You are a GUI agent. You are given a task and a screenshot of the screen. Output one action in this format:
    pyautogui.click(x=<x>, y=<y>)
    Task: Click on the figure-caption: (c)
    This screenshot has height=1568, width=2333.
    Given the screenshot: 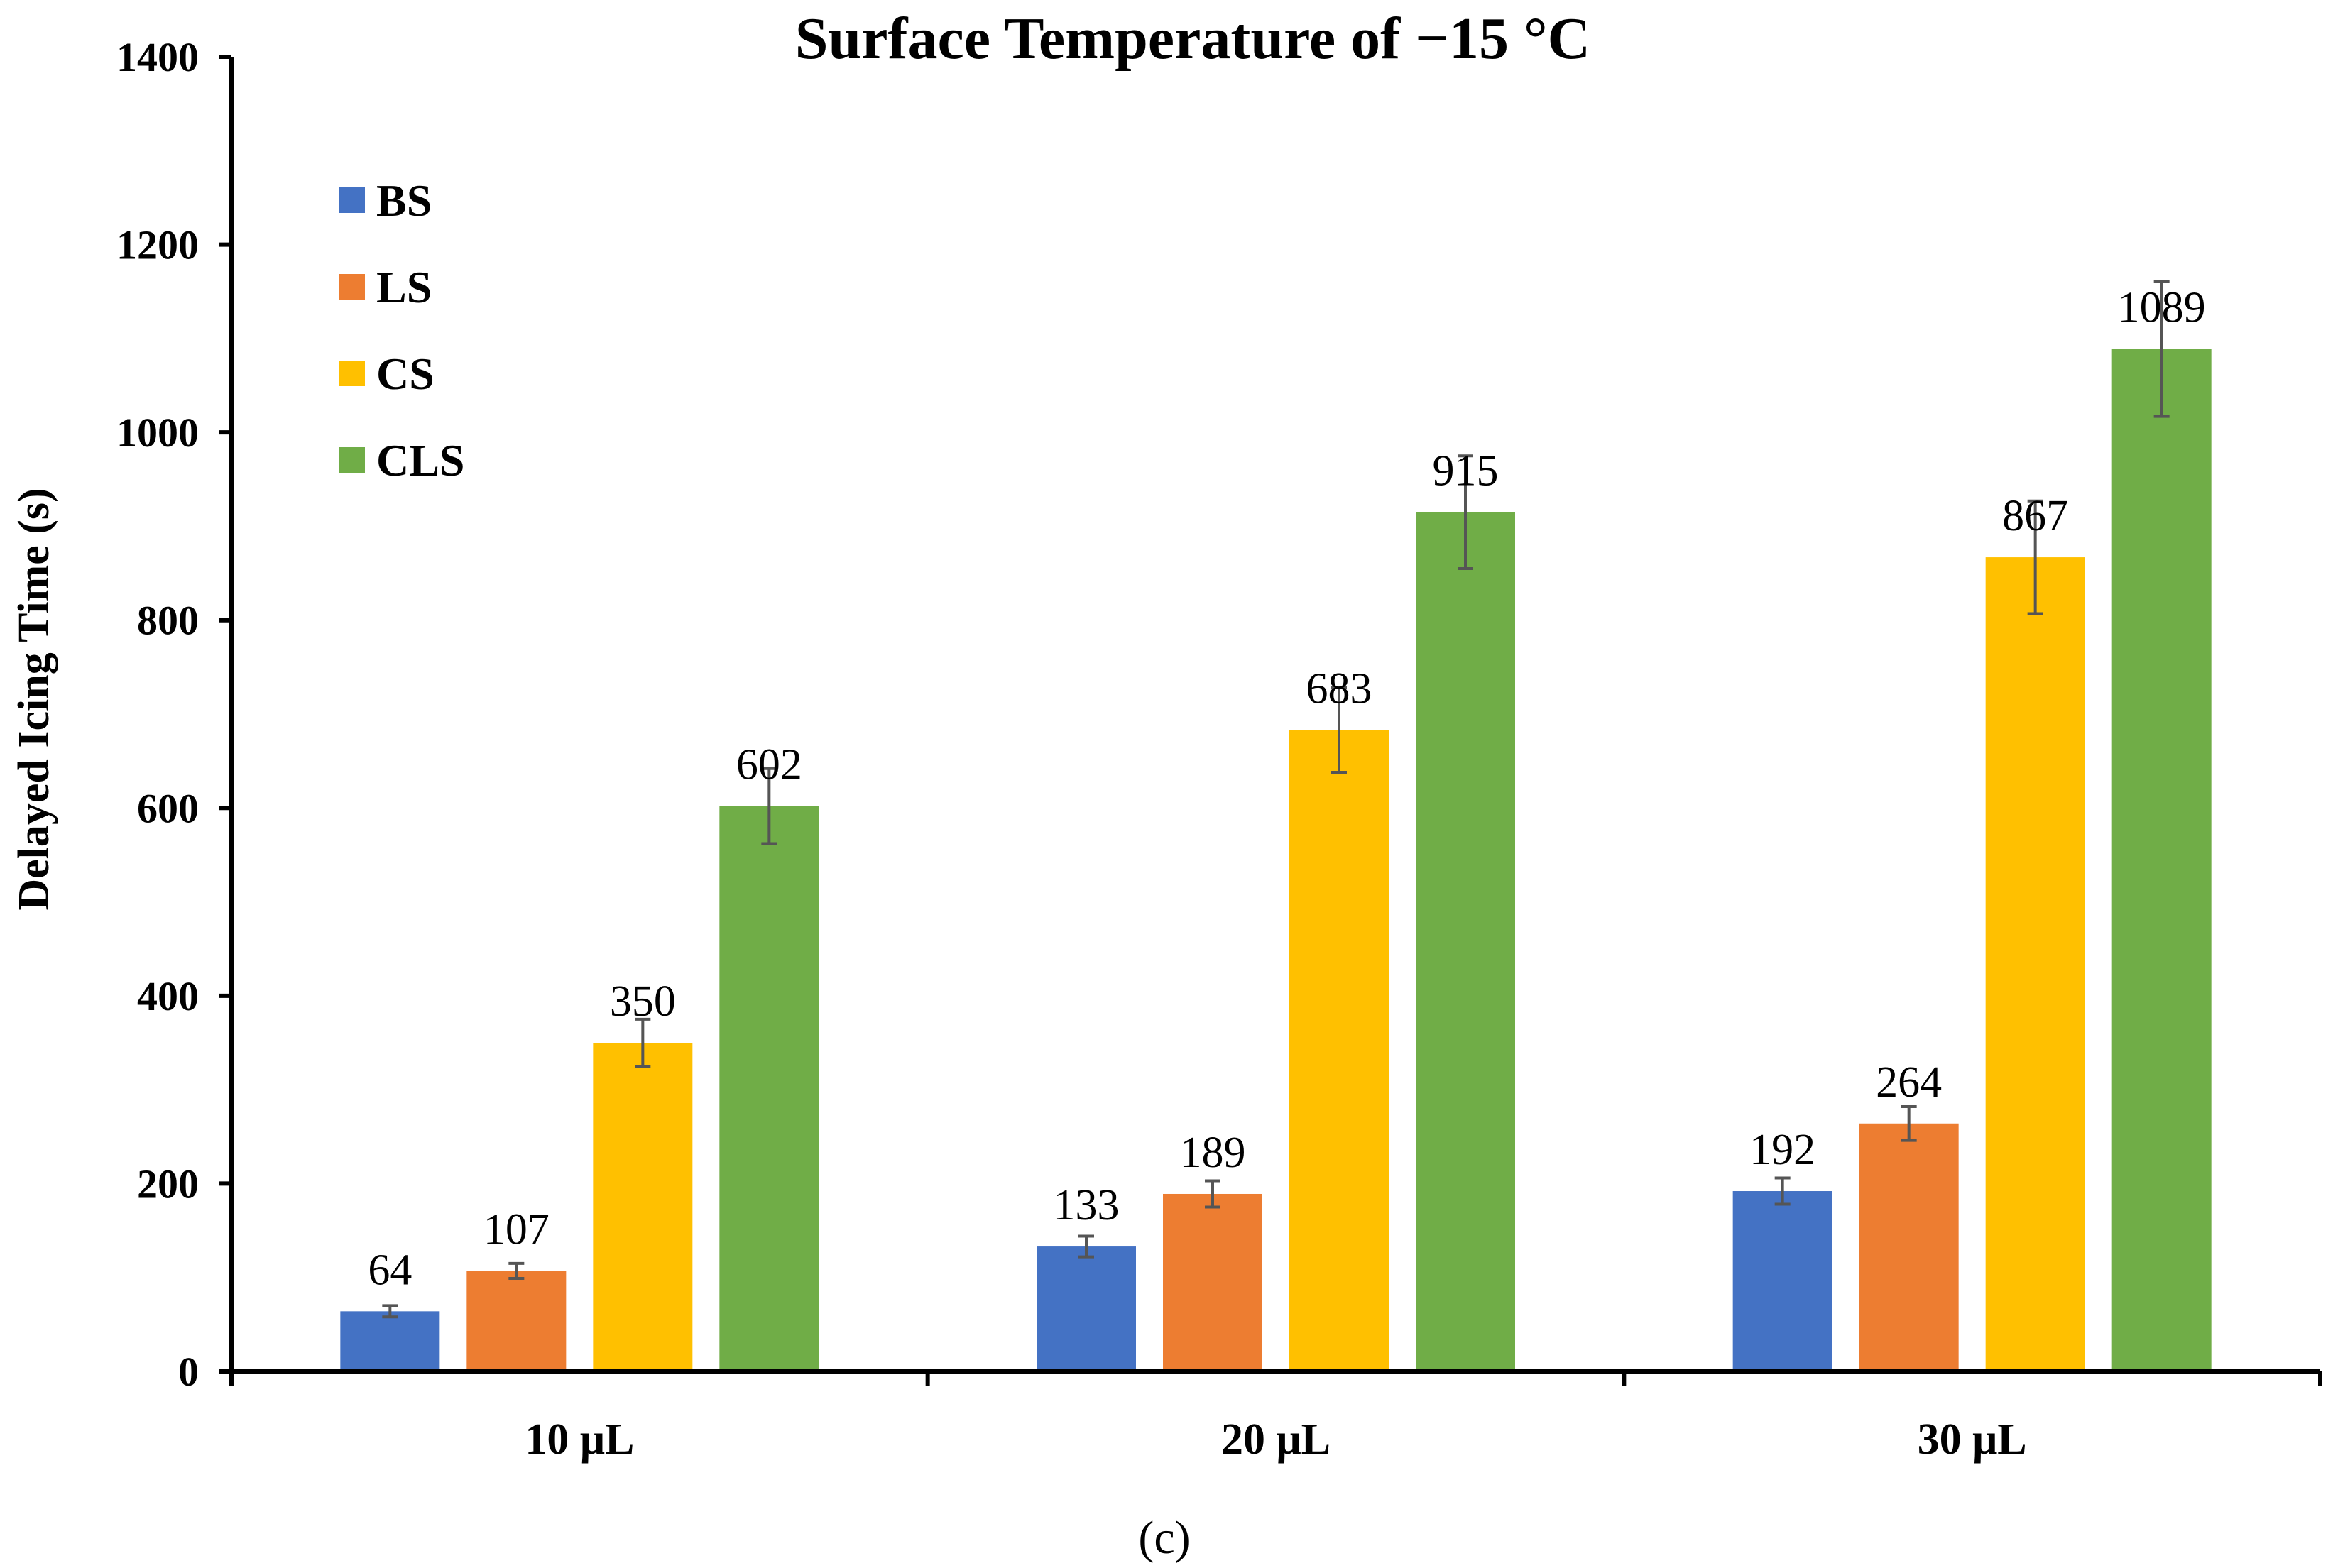 What is the action you would take?
    pyautogui.click(x=1164, y=1538)
    